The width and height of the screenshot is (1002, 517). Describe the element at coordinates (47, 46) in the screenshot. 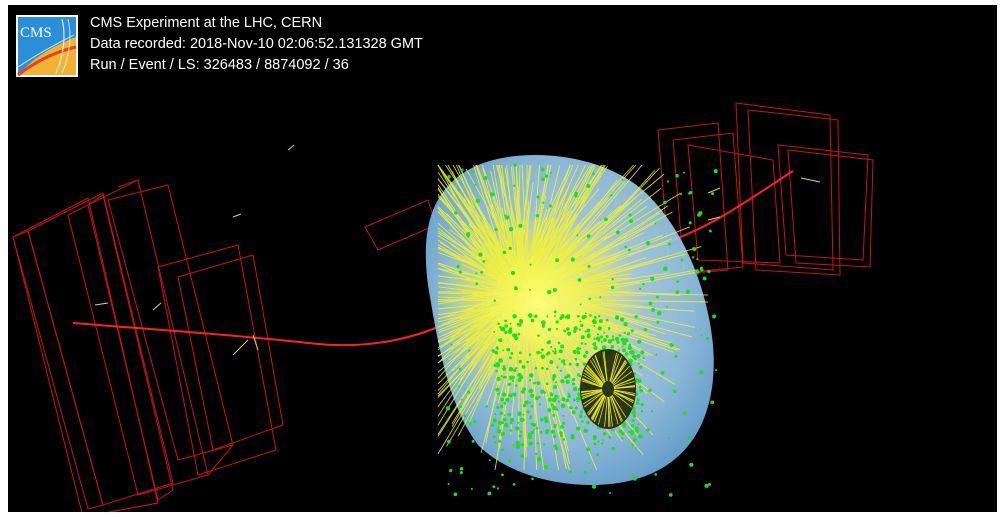

I see `cms-logo-icon: CMS` at that location.